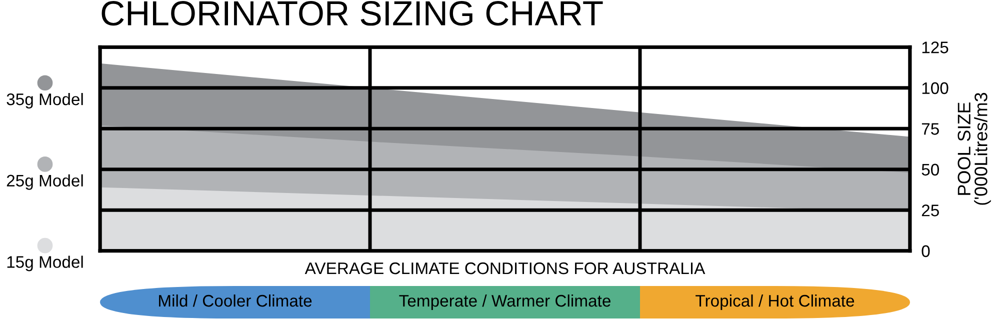  What do you see at coordinates (505, 268) in the screenshot?
I see `x-axis-title: AVERAGE CLIMATE CONDITIONS FOR AUSTRALIA` at bounding box center [505, 268].